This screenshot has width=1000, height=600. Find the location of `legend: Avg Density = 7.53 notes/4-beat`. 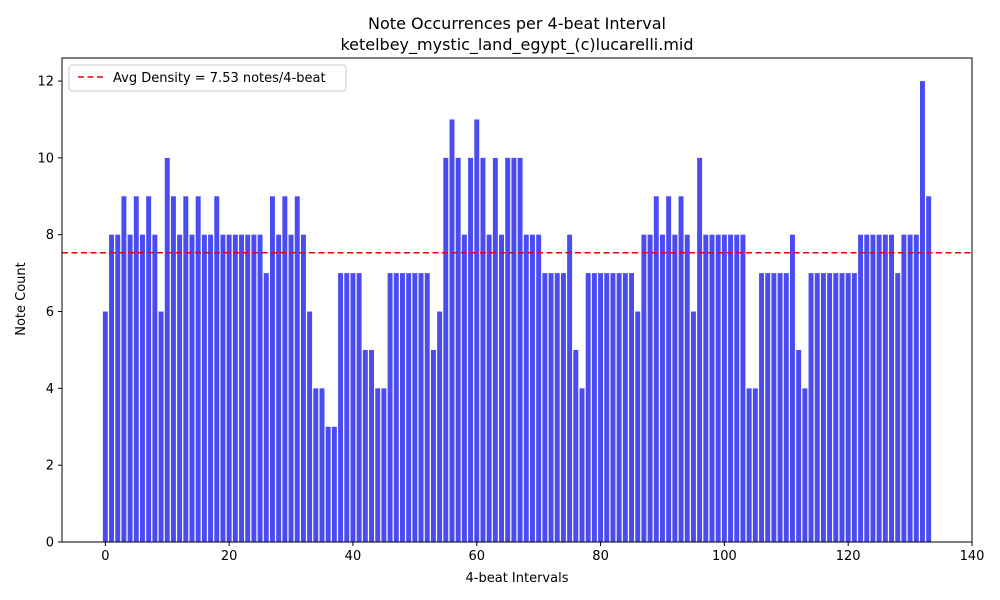

legend: Avg Density = 7.53 notes/4-beat is located at coordinates (207, 78).